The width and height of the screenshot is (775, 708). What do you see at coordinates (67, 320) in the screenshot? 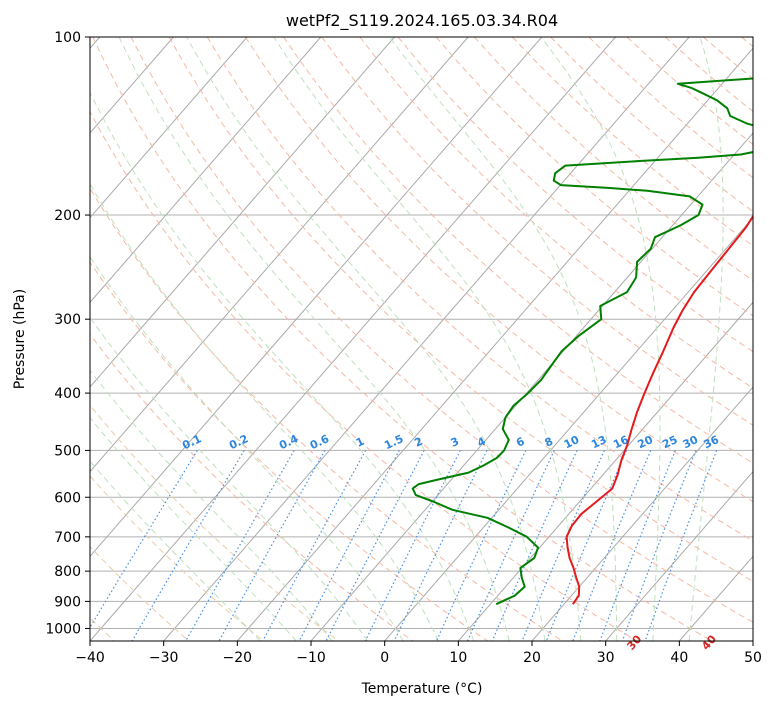
I see `y-tick-label: 300` at bounding box center [67, 320].